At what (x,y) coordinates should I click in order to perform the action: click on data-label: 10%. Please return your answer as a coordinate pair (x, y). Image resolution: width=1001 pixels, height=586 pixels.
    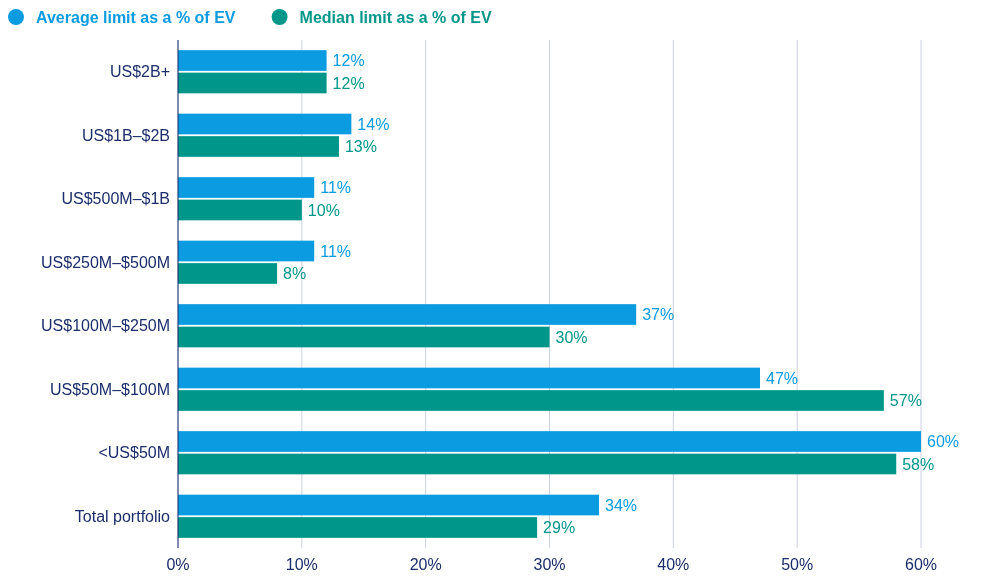
    Looking at the image, I should click on (323, 210).